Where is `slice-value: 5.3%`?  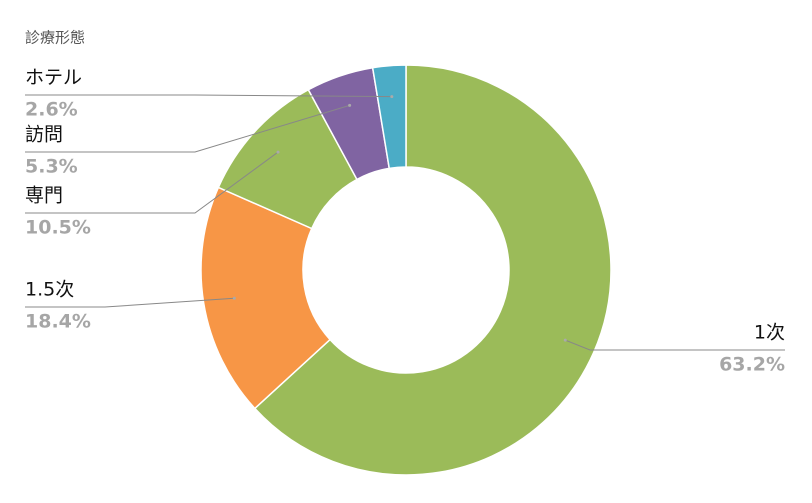
slice-value: 5.3% is located at coordinates (51, 167).